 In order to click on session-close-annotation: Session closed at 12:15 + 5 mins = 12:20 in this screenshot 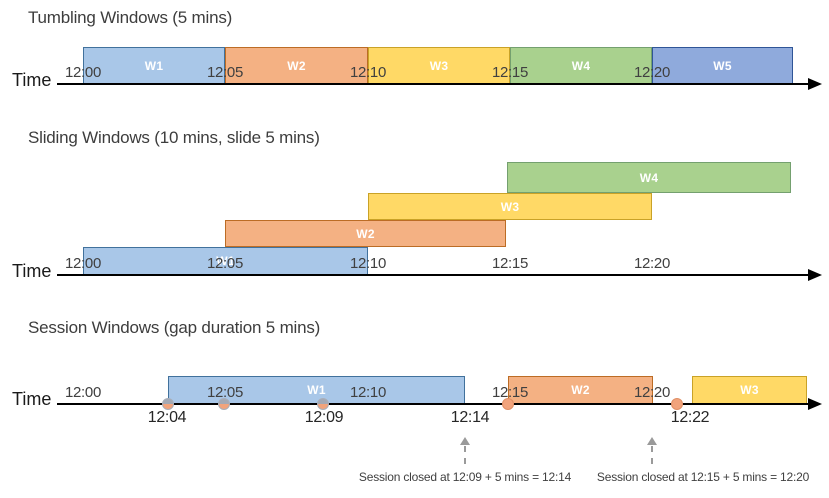, I will do `click(703, 477)`.